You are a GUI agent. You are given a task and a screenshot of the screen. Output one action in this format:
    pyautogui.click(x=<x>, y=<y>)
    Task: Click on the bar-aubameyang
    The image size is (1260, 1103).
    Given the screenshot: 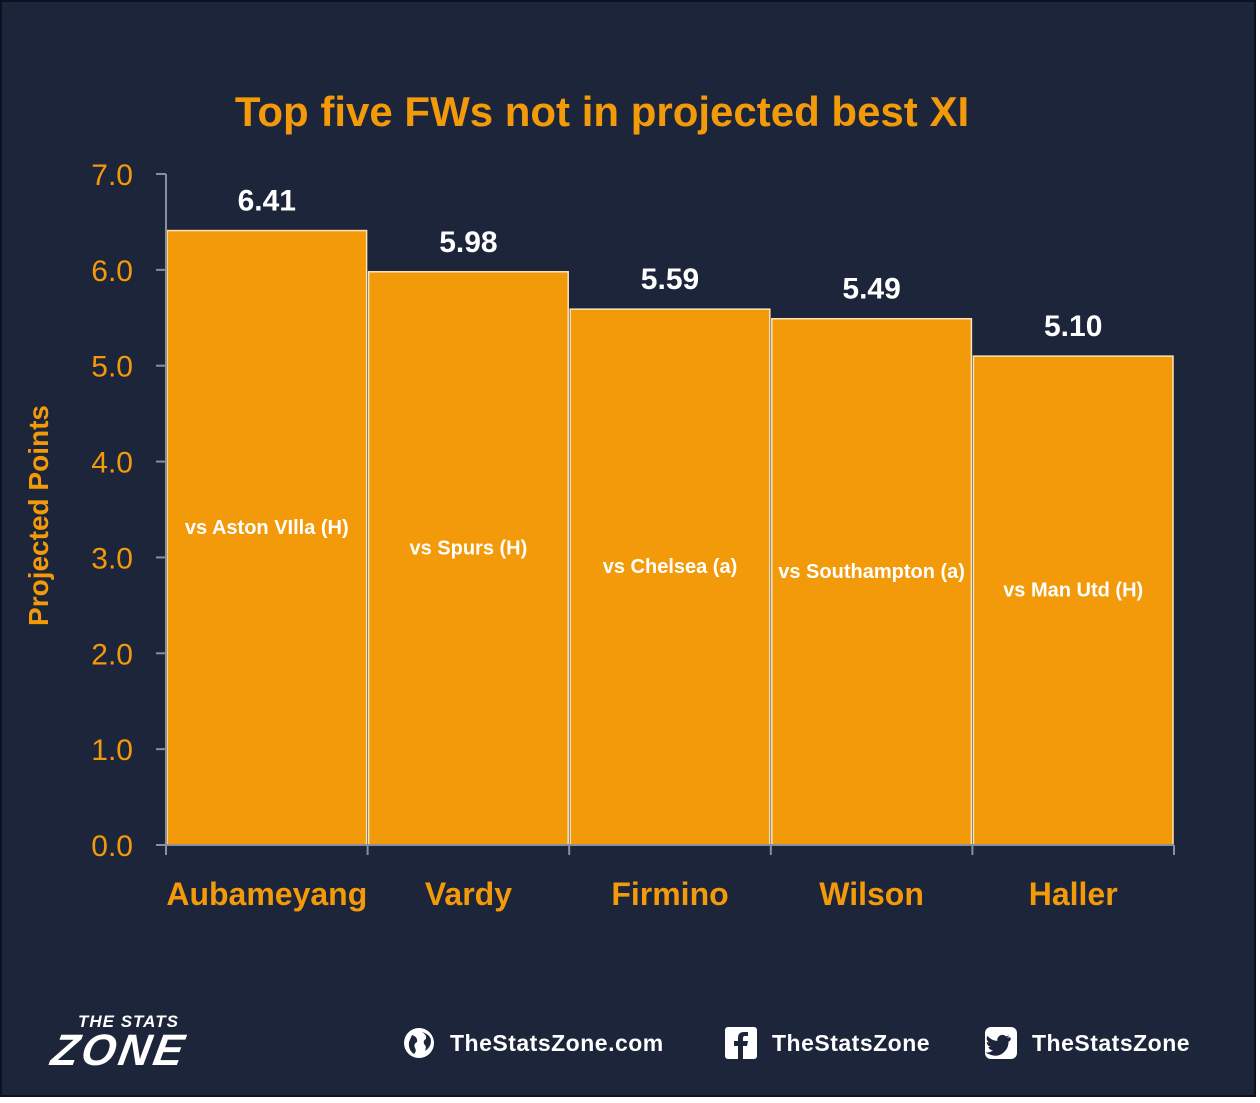 What is the action you would take?
    pyautogui.click(x=267, y=537)
    